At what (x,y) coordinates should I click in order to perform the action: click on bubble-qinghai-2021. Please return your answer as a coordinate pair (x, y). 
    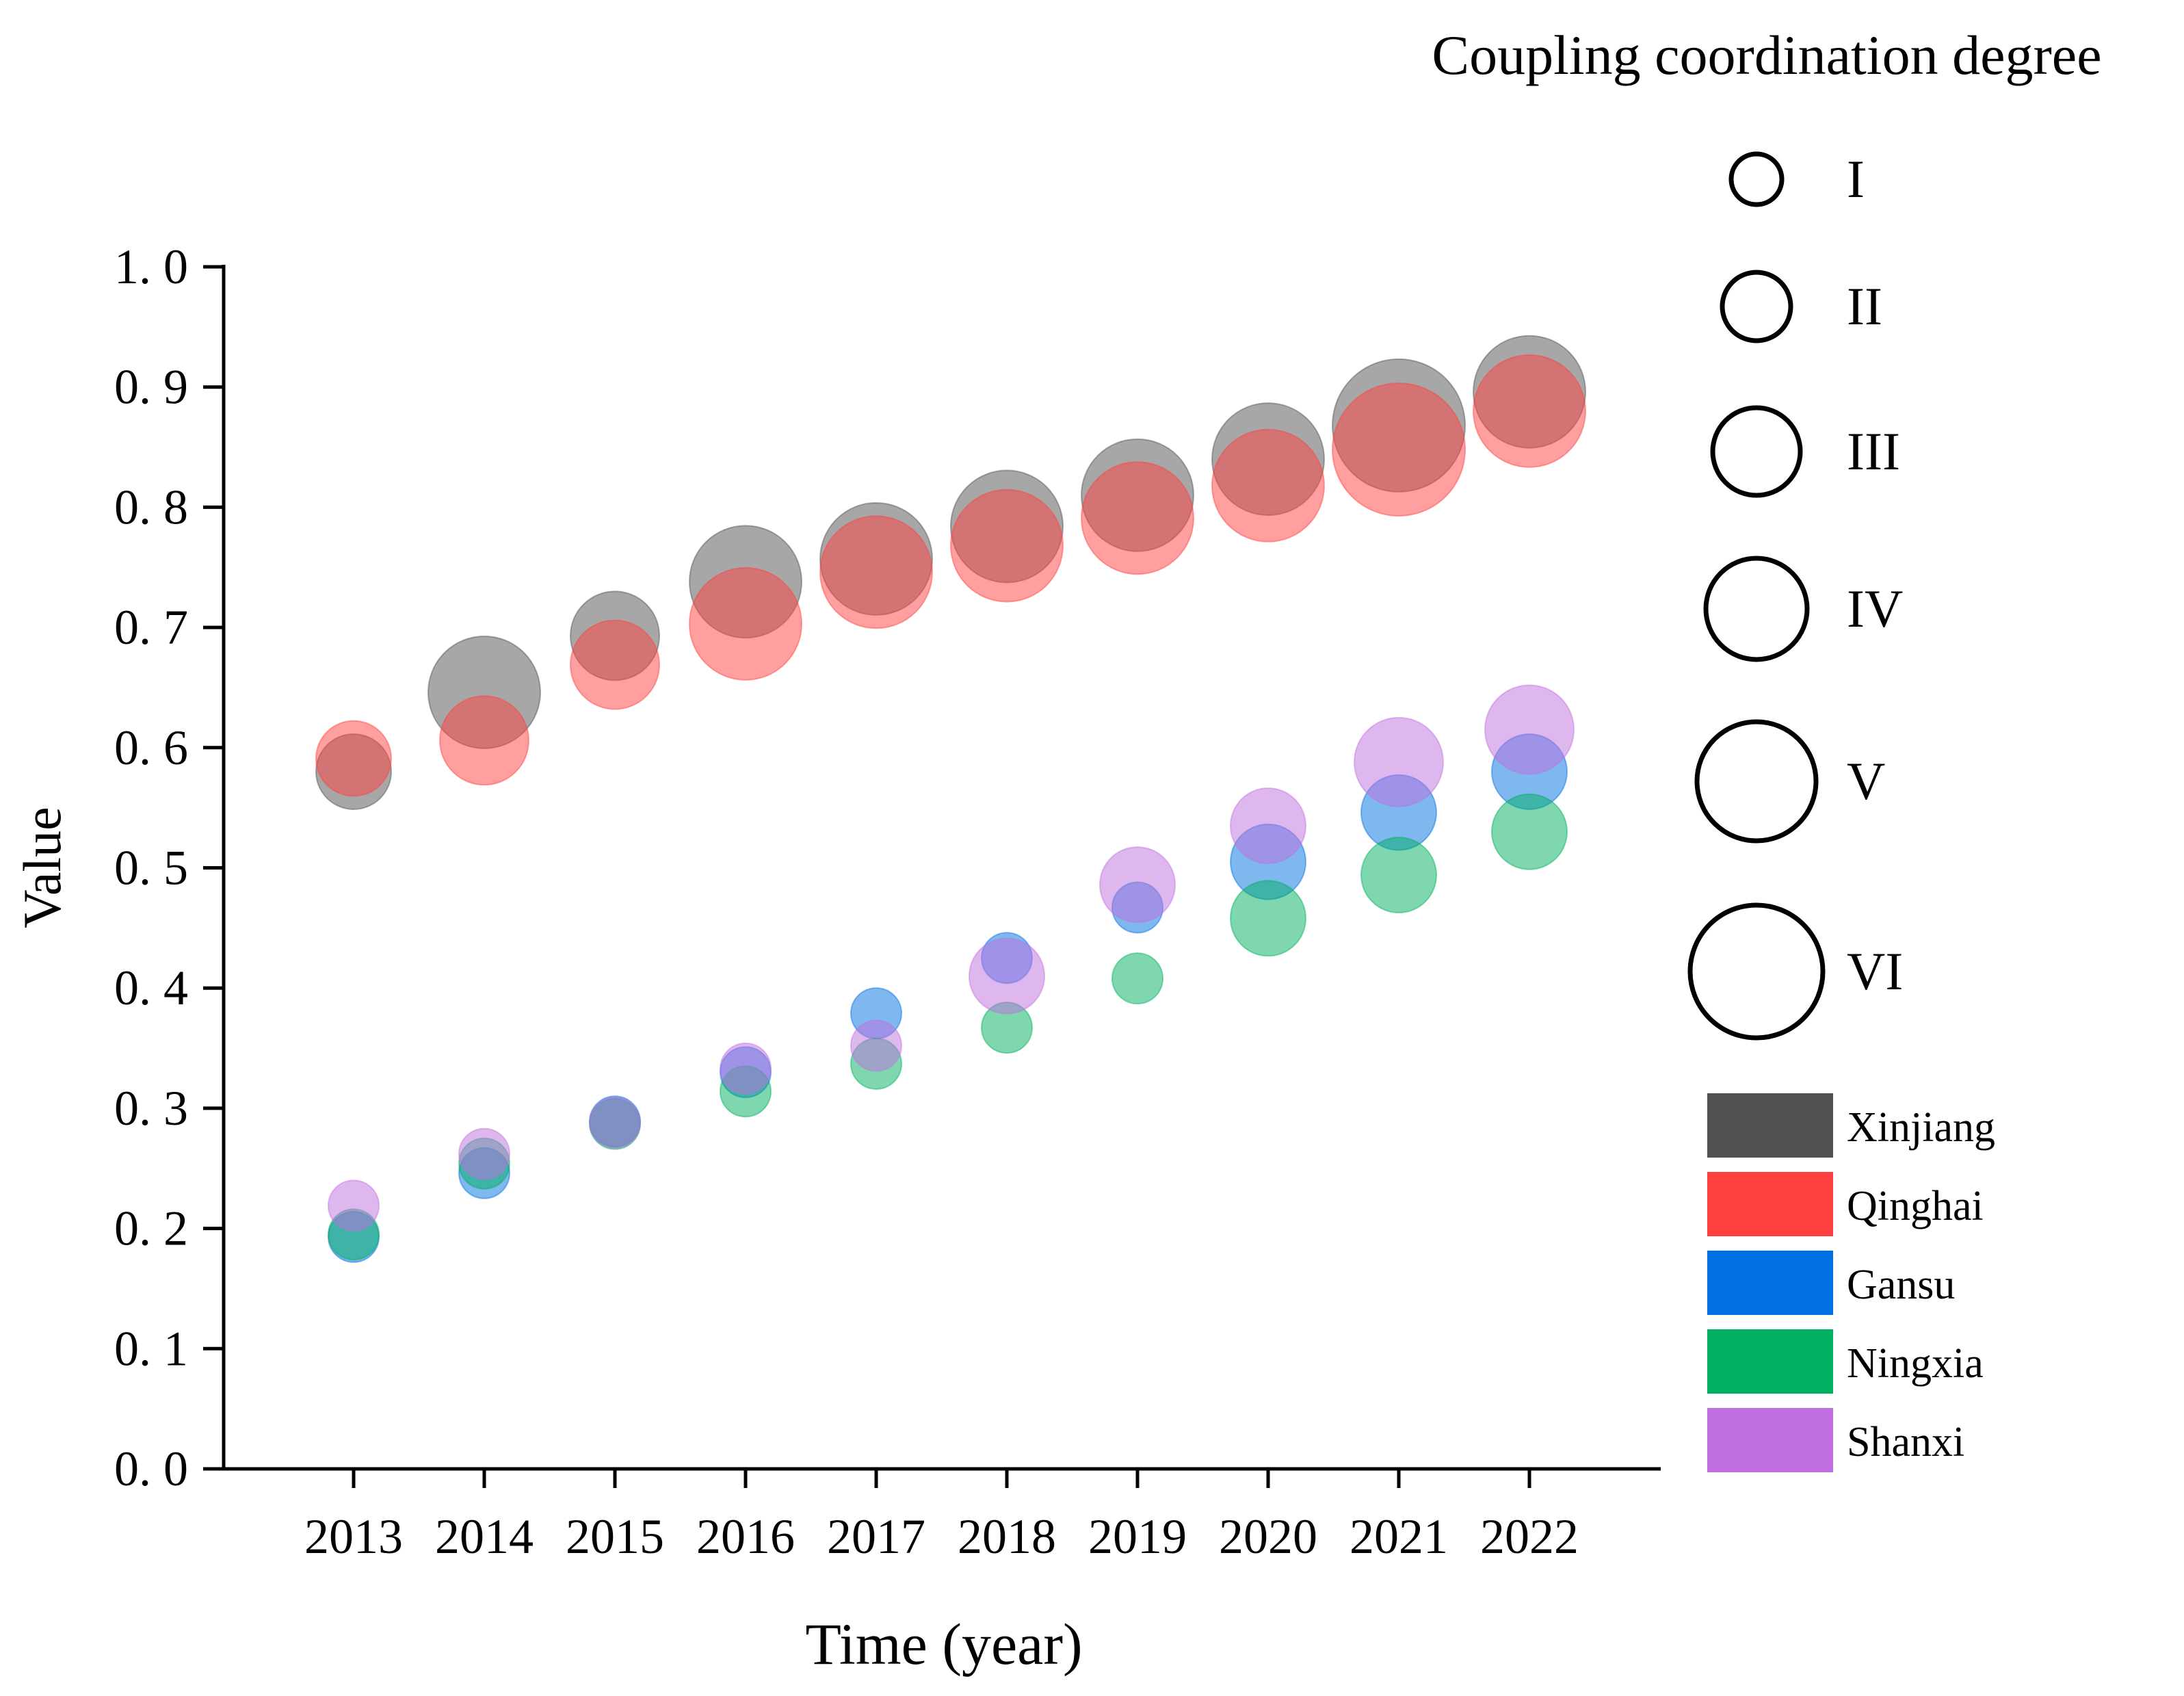
    Looking at the image, I should click on (1399, 449).